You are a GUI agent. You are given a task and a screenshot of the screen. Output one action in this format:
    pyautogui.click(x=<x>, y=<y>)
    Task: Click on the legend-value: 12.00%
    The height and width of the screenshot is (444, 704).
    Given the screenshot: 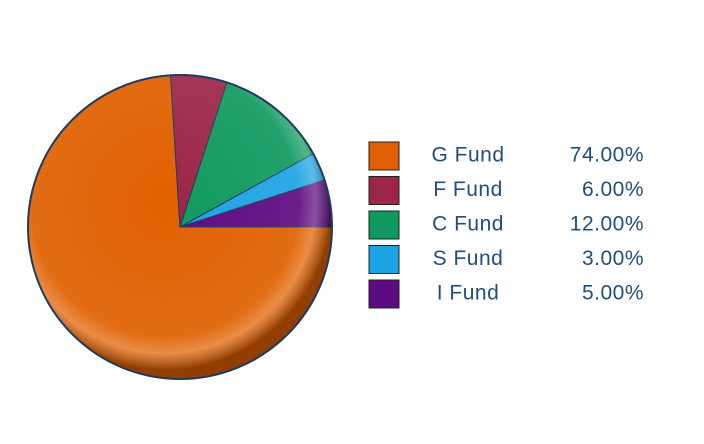 What is the action you would take?
    pyautogui.click(x=607, y=224)
    